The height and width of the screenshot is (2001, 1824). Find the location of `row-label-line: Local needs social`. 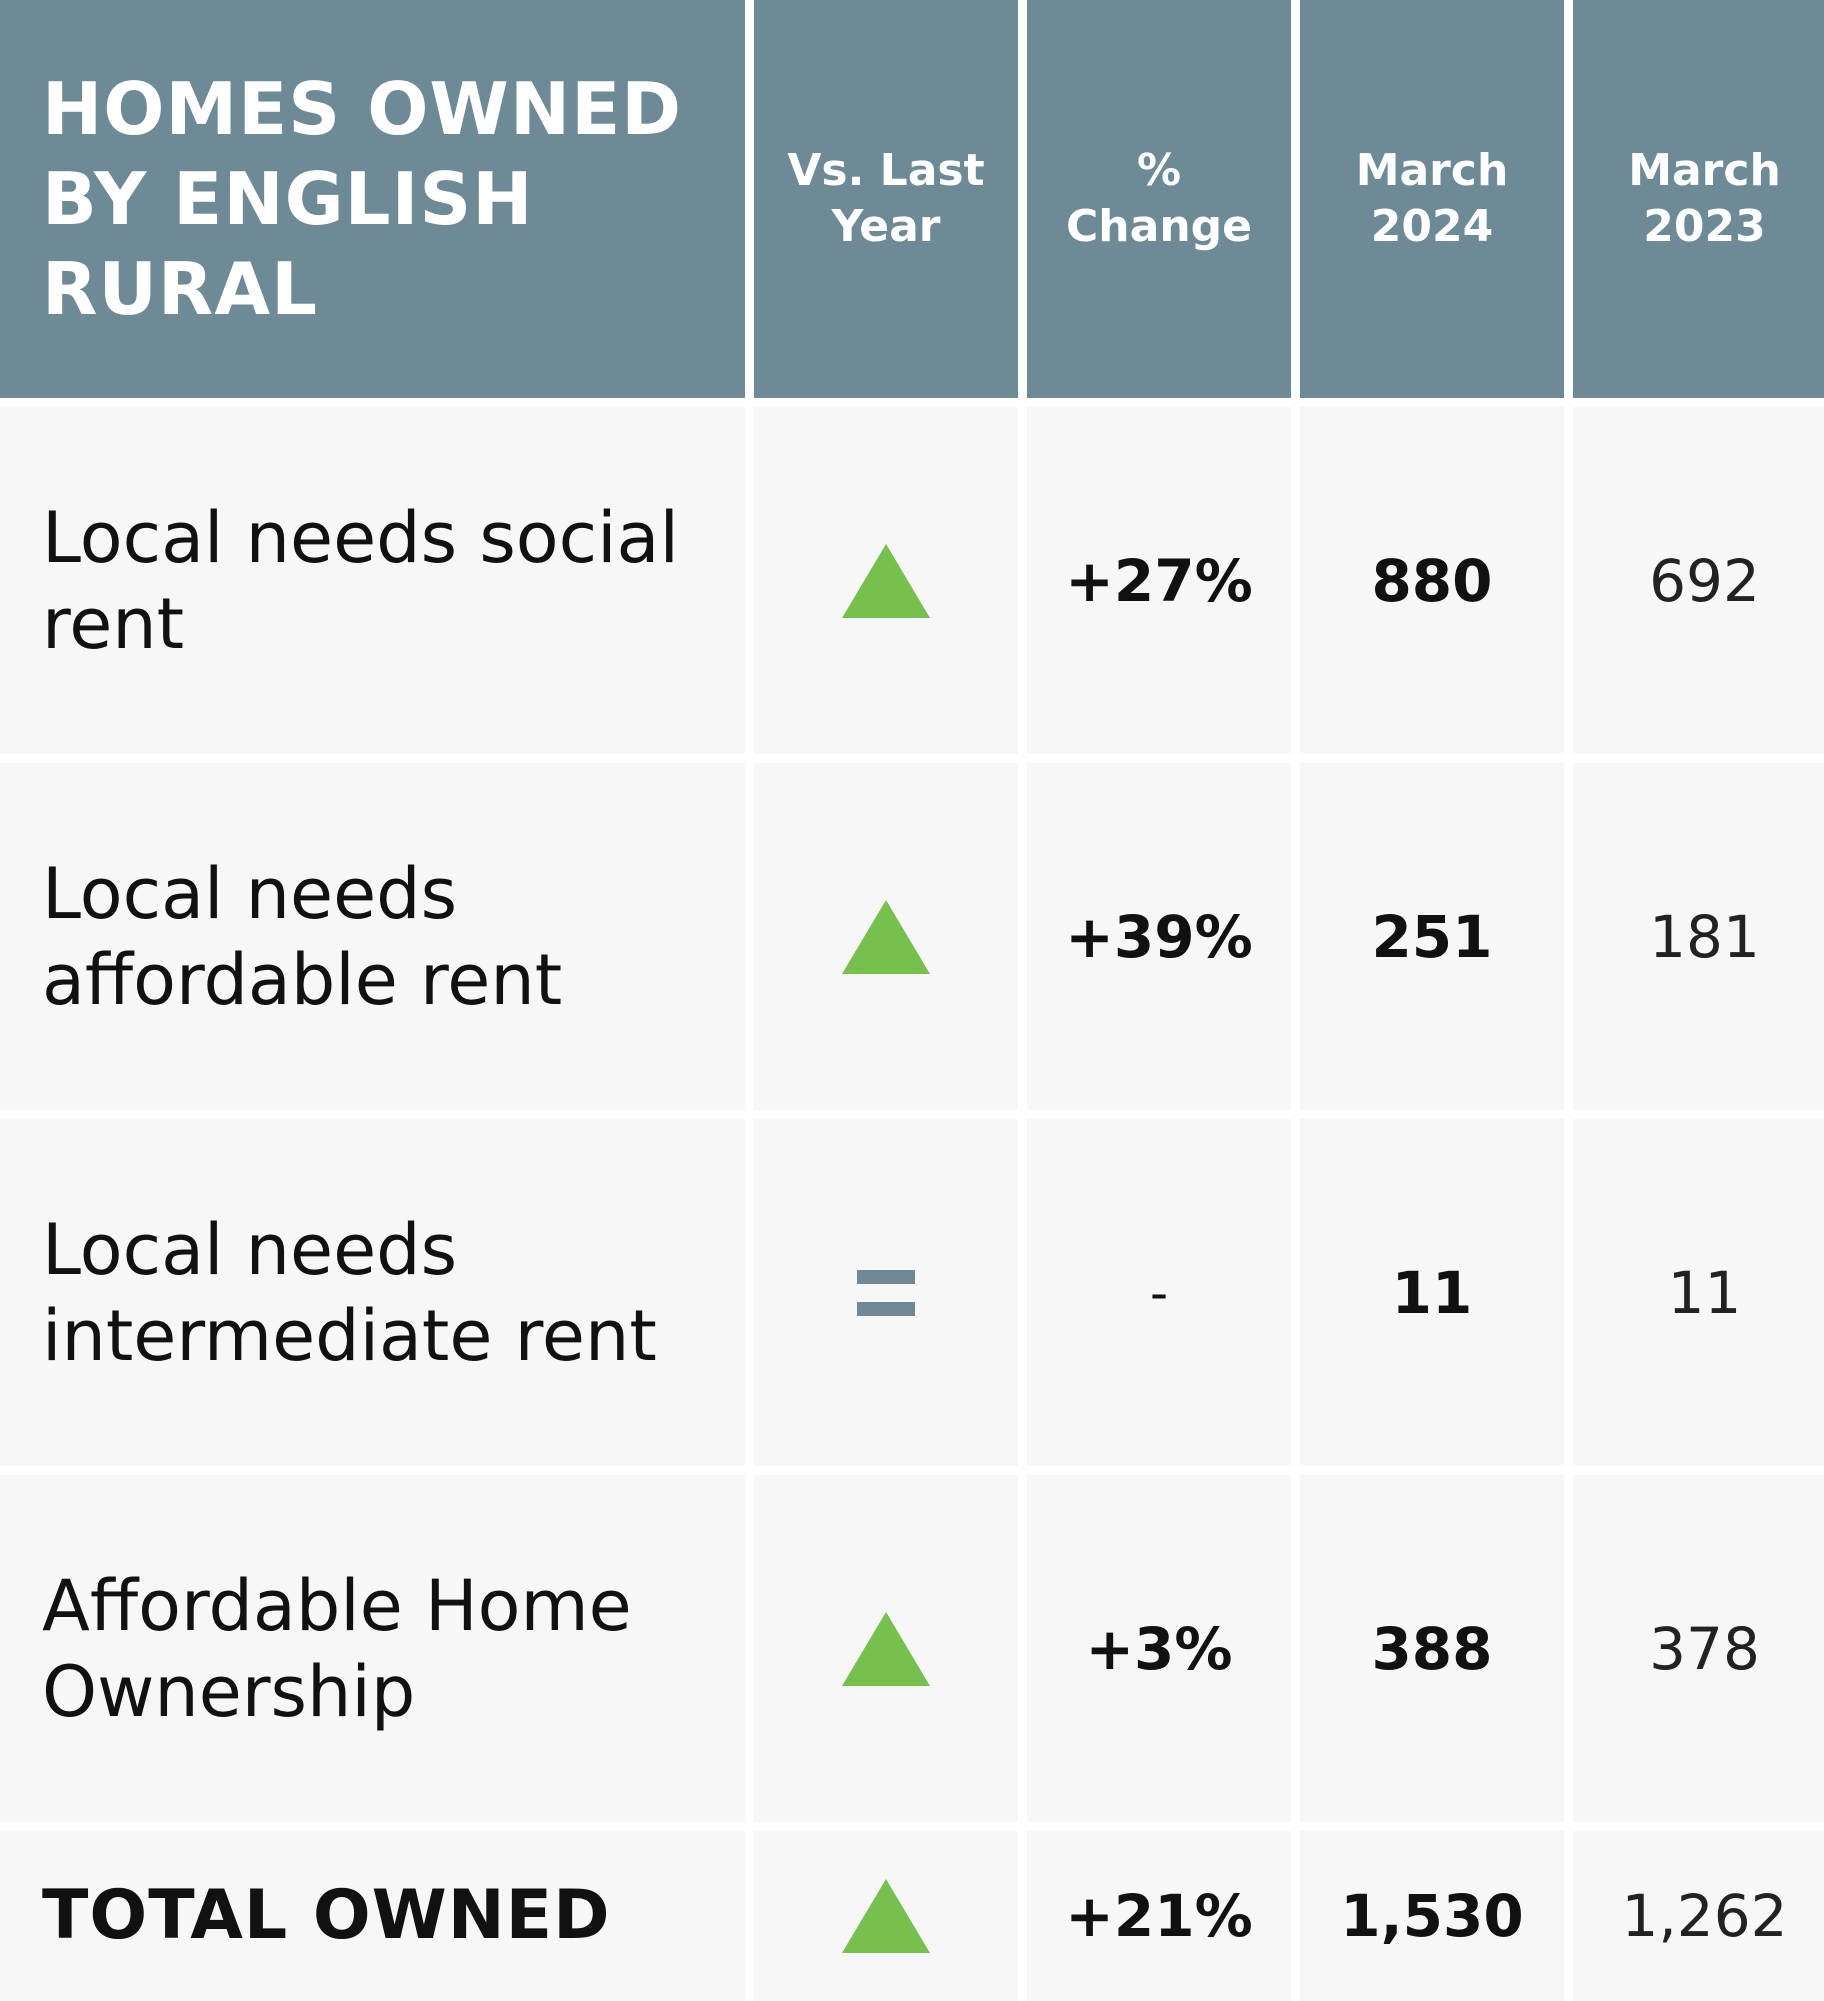

row-label-line: Local needs social is located at coordinates (360, 537).